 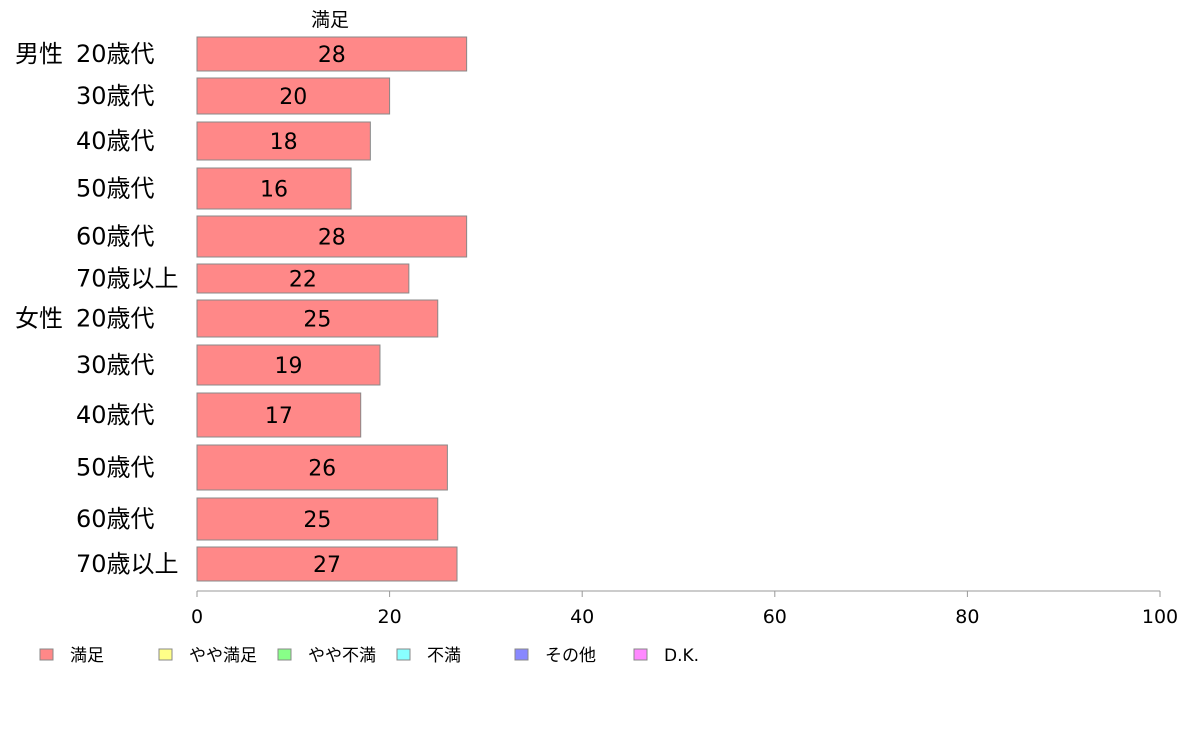 I want to click on group-label: 男性, so click(x=39, y=54).